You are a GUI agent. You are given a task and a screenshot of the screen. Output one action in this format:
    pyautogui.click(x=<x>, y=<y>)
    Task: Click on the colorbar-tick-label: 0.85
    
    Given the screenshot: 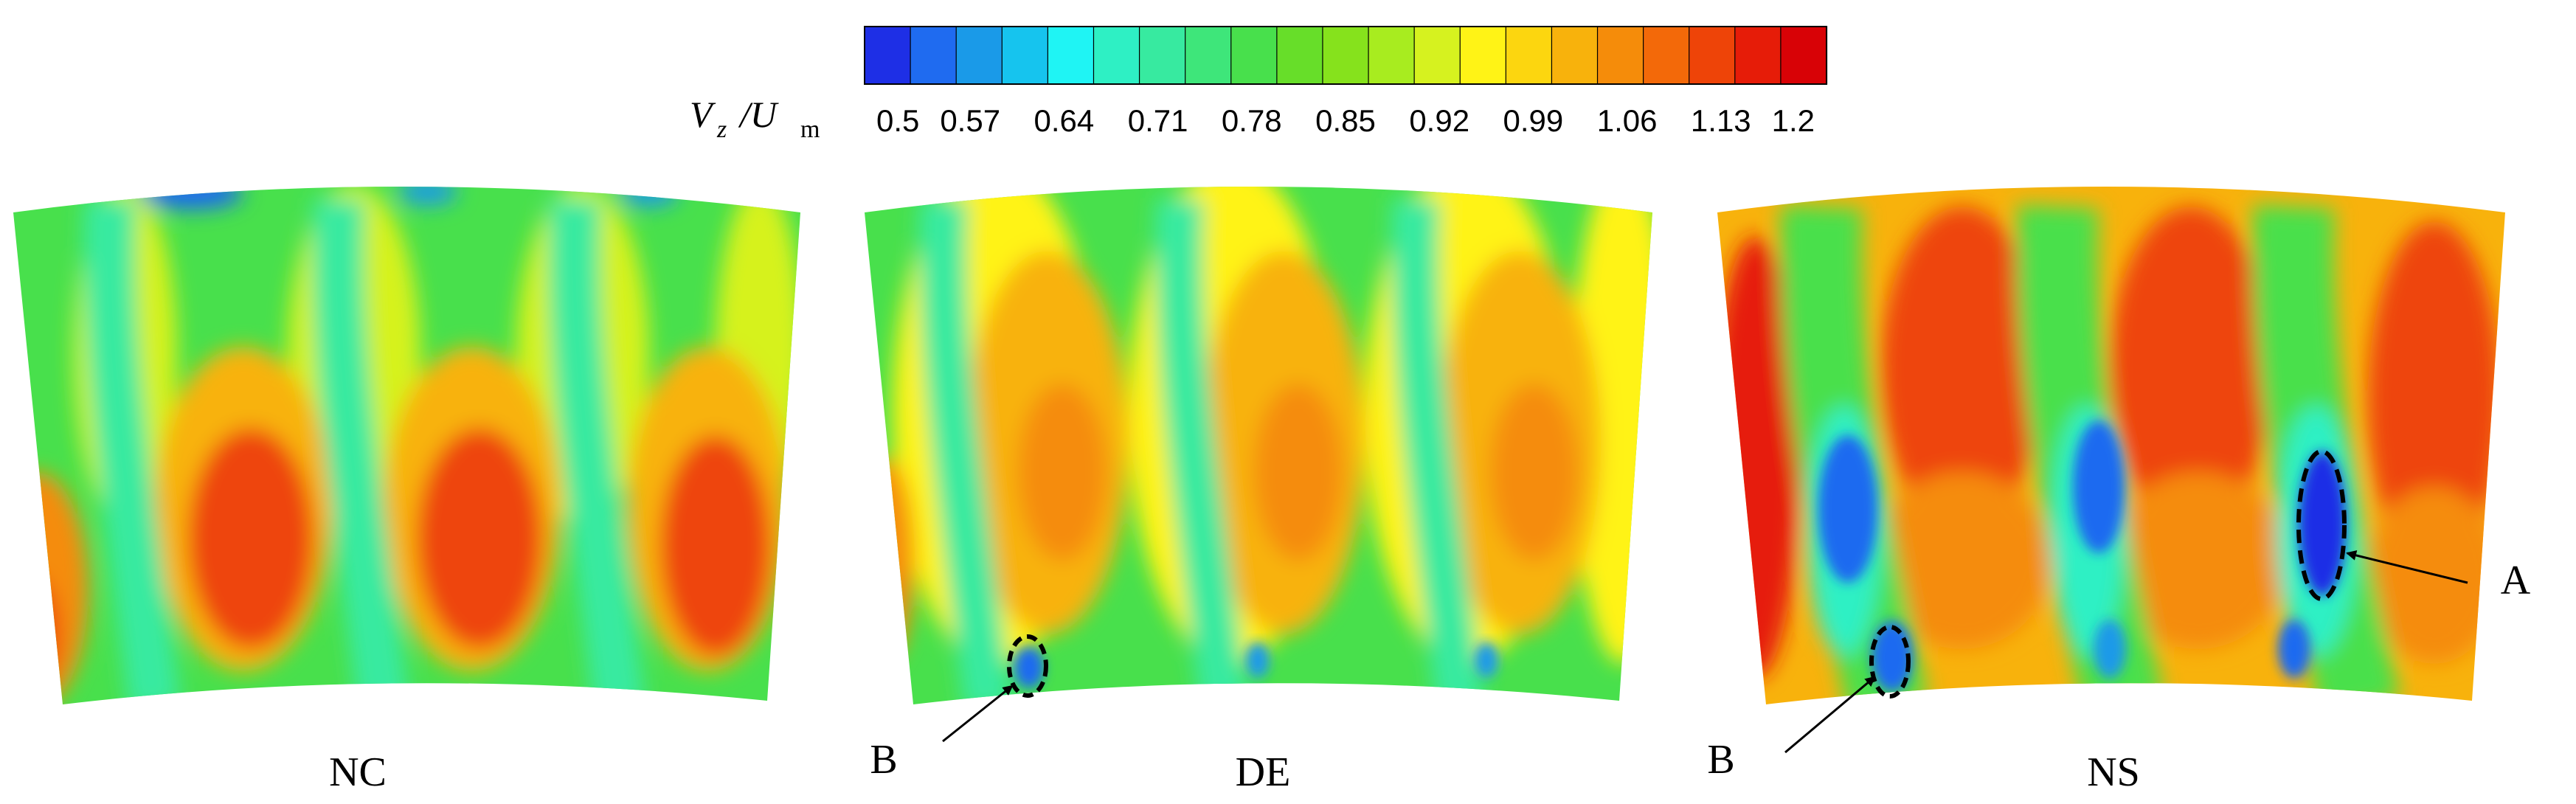 What is the action you would take?
    pyautogui.click(x=1346, y=121)
    